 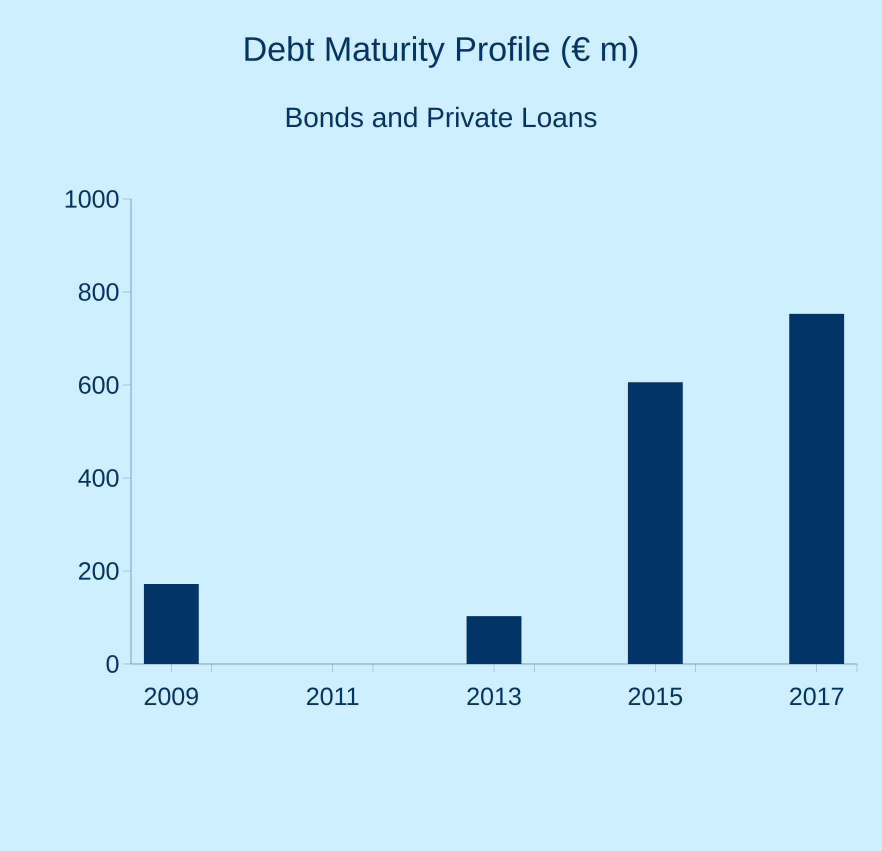 I want to click on chart-subtitle: Bonds and Private Loans, so click(x=441, y=117).